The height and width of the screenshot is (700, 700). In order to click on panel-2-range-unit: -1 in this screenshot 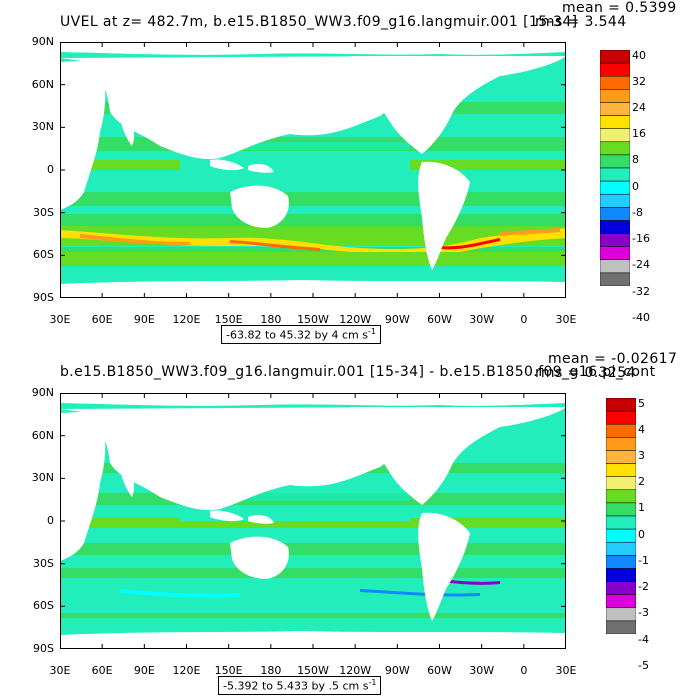, I will do `click(372, 682)`.